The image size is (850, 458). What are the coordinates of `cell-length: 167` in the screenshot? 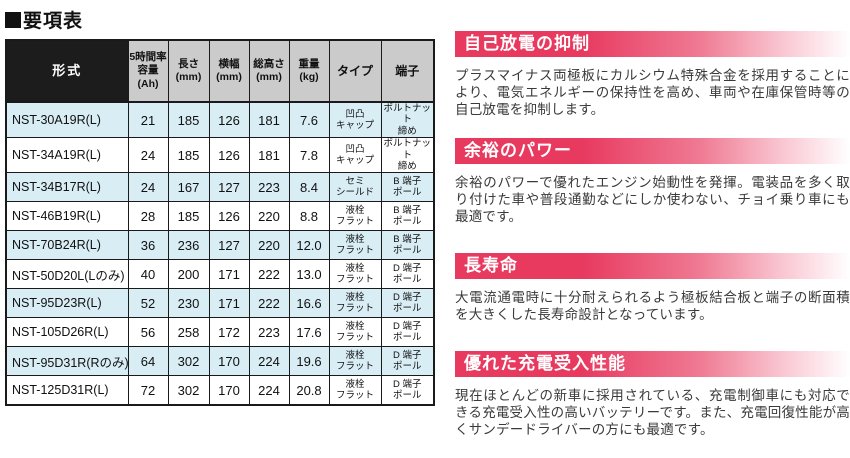 It's located at (188, 187).